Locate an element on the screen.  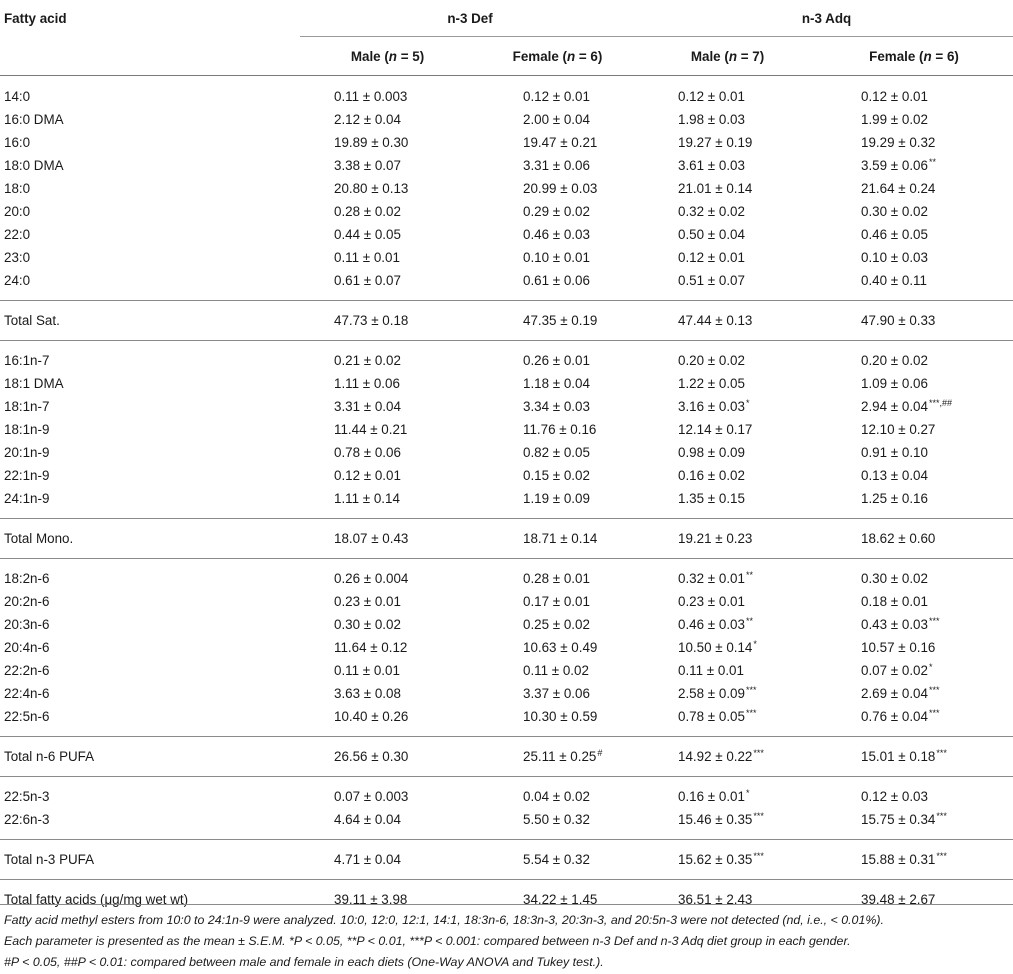
value-cell: 20.80 ± 0.13 is located at coordinates (387, 188).